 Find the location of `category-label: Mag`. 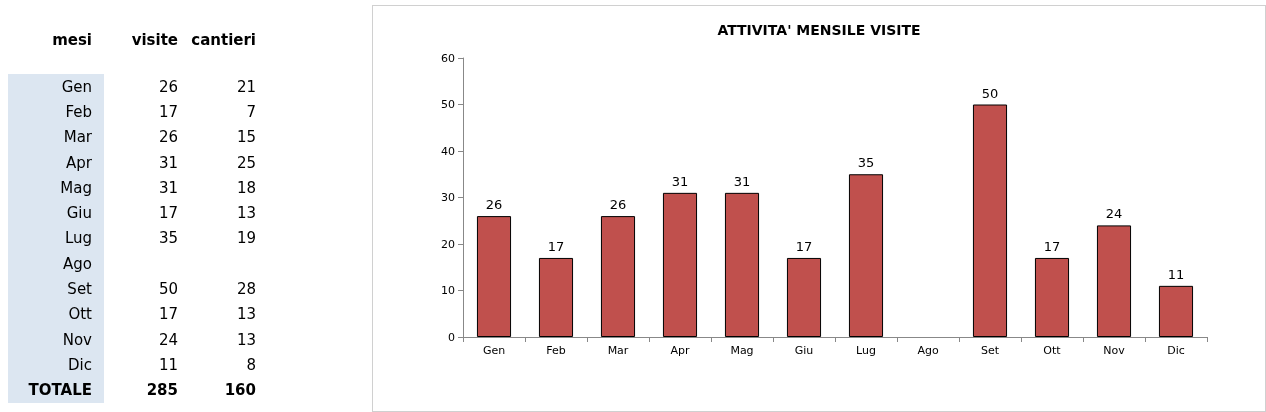

category-label: Mag is located at coordinates (56, 188).